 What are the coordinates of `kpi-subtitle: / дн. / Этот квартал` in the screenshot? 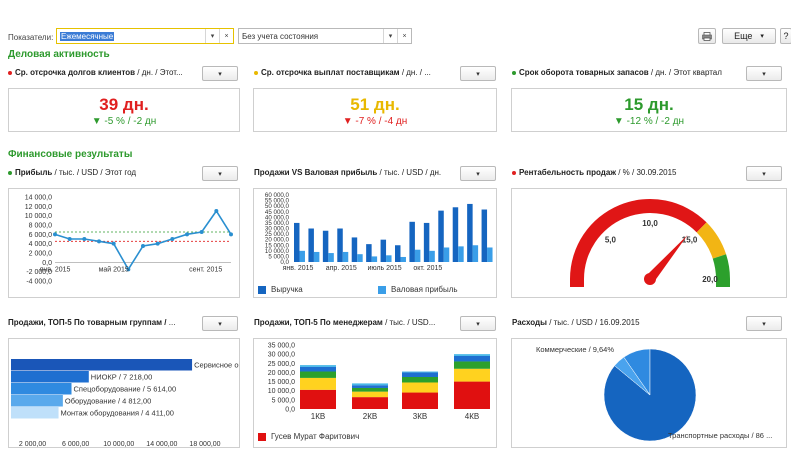 It's located at (685, 72).